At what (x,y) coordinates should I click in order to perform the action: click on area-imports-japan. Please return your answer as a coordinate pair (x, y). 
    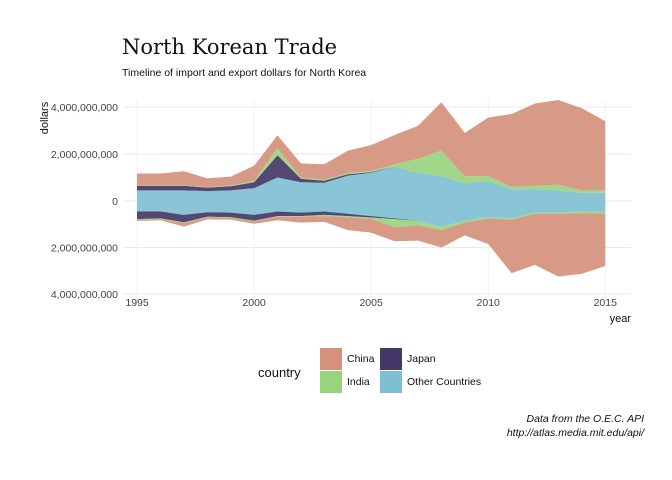
    Looking at the image, I should click on (371, 219).